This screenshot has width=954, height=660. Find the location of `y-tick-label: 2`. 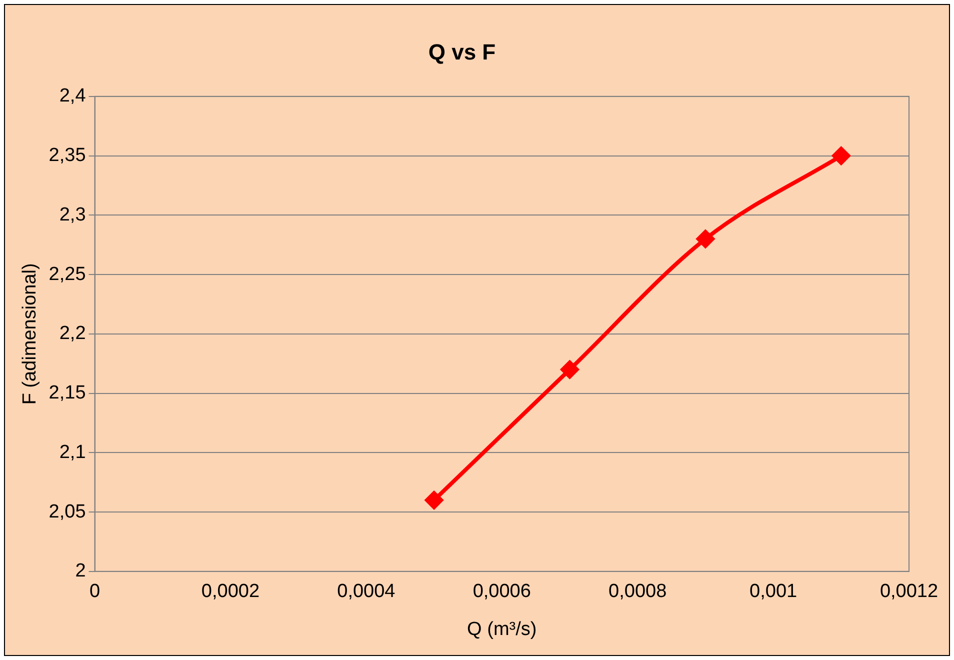

y-tick-label: 2 is located at coordinates (80, 571).